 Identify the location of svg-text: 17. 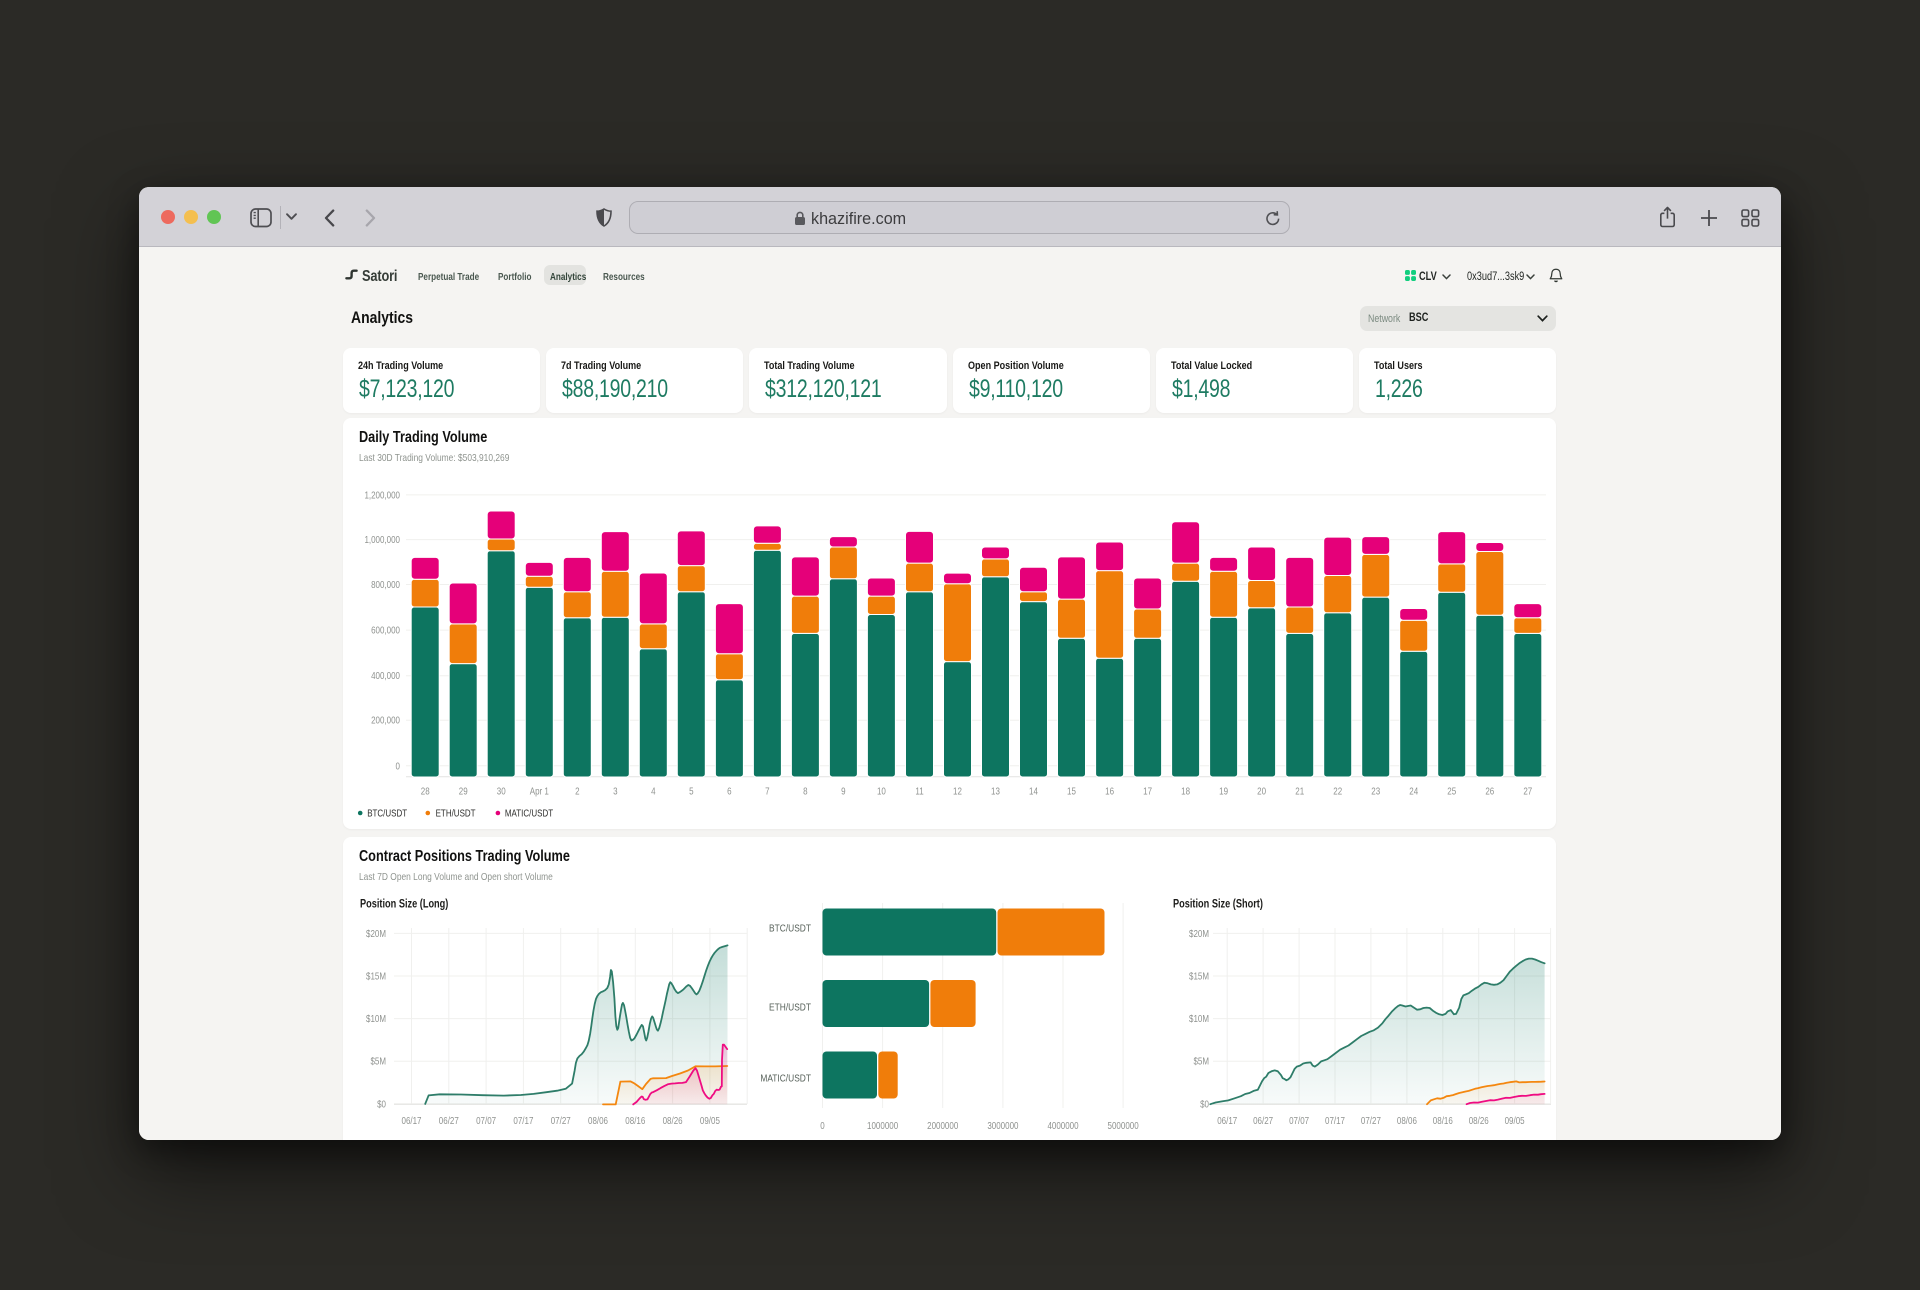
(1147, 791).